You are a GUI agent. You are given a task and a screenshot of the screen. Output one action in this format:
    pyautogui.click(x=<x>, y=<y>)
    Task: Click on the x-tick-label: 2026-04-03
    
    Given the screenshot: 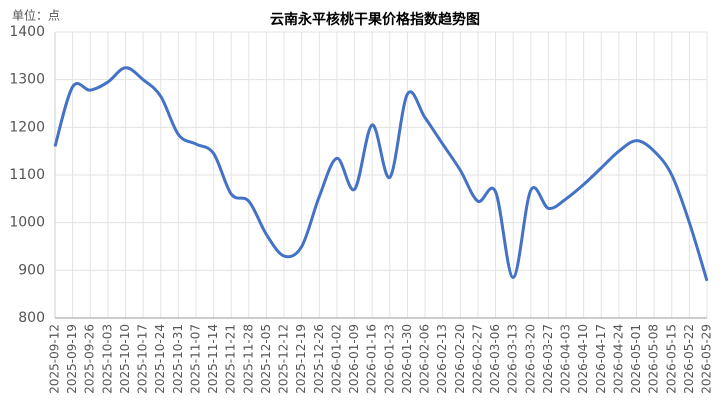 What is the action you would take?
    pyautogui.click(x=566, y=359)
    